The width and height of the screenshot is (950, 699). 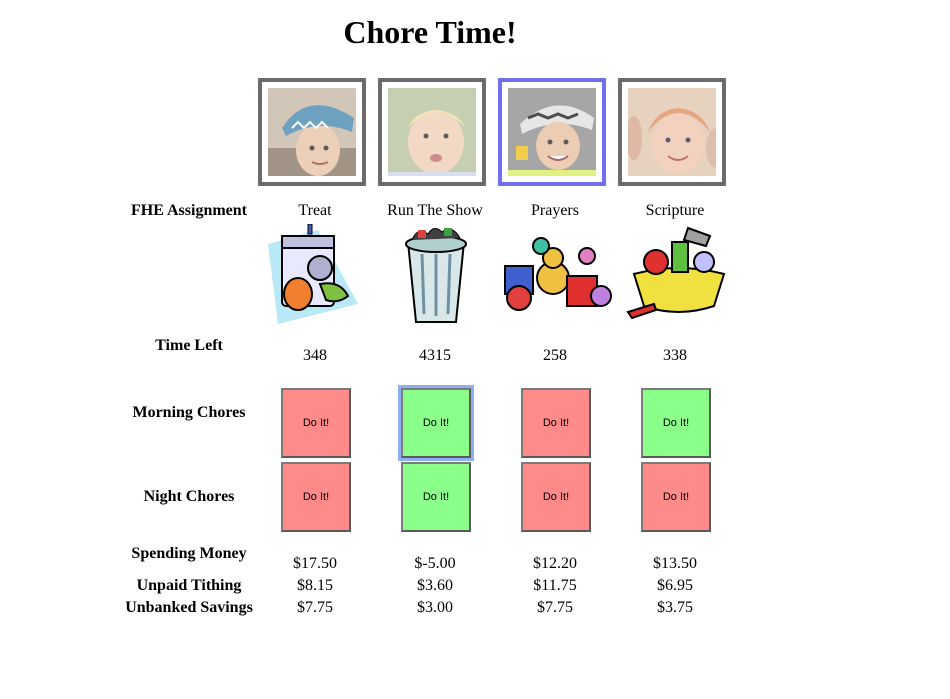 What do you see at coordinates (435, 355) in the screenshot?
I see `time-left-value: 4315` at bounding box center [435, 355].